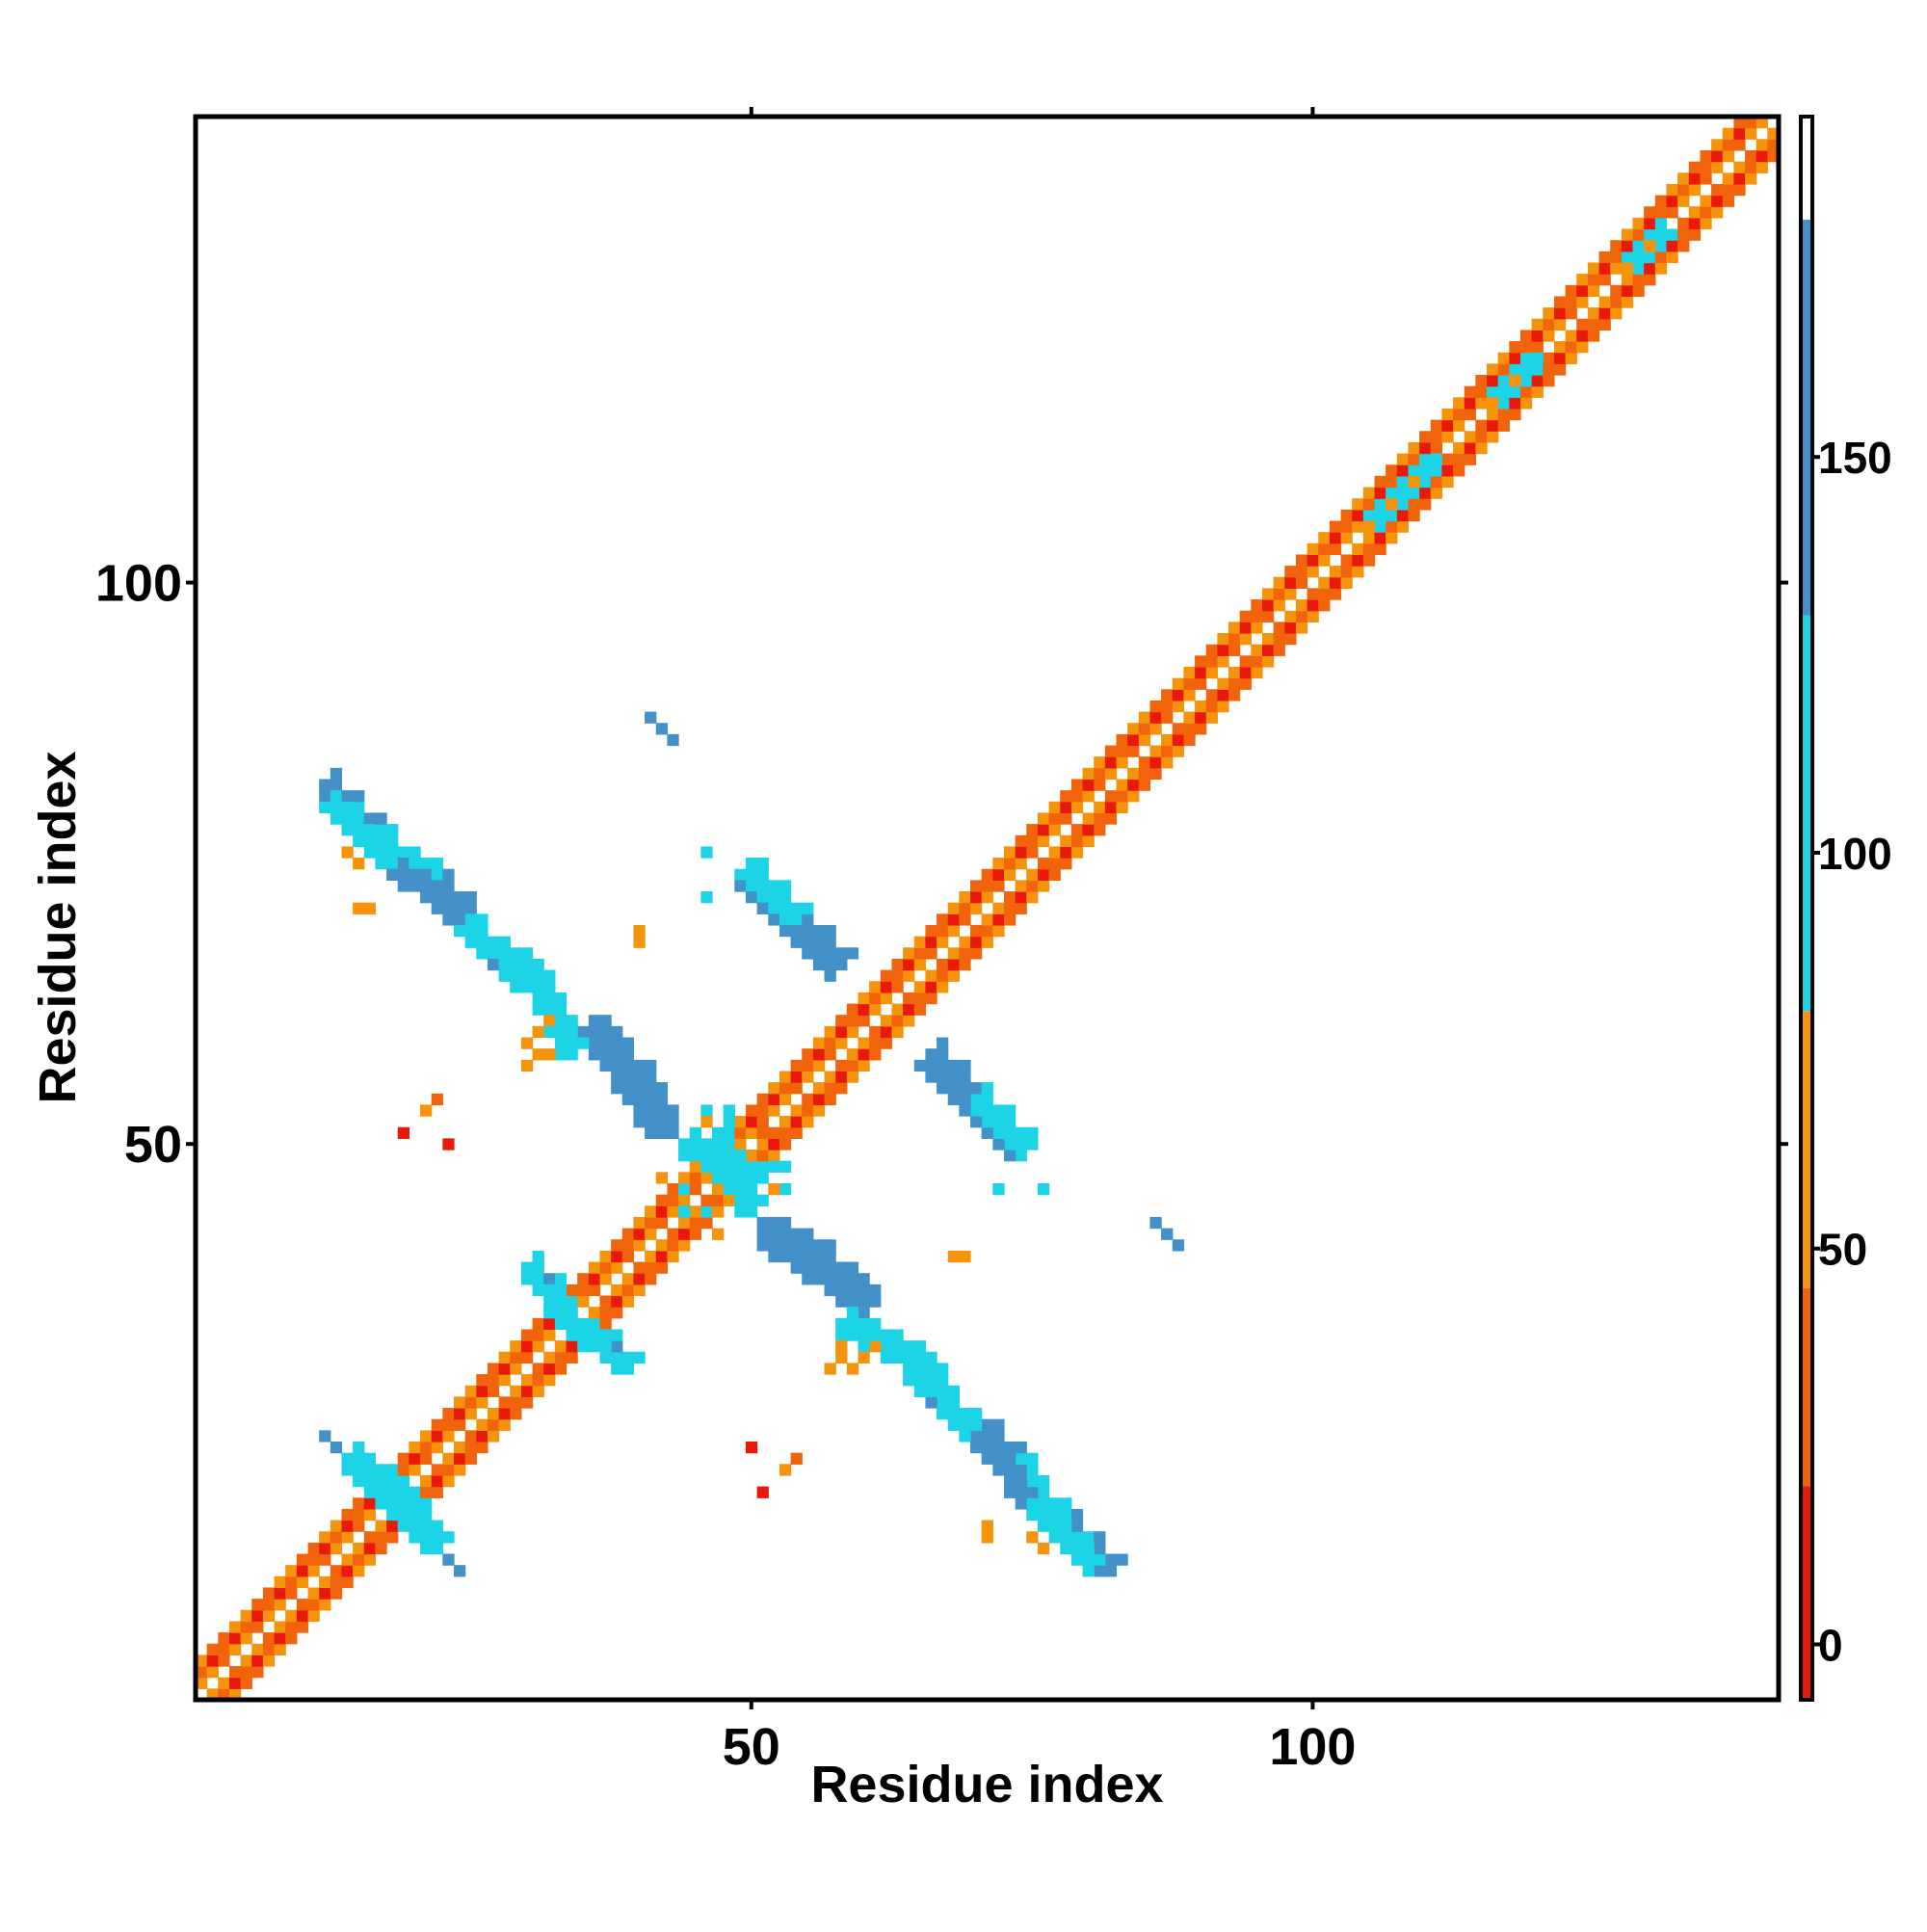  I want to click on x-tick-label: 100, so click(1313, 1747).